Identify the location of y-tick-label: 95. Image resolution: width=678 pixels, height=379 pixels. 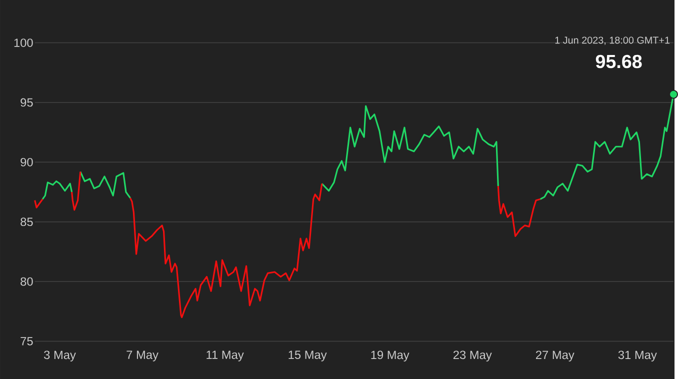
(26, 102).